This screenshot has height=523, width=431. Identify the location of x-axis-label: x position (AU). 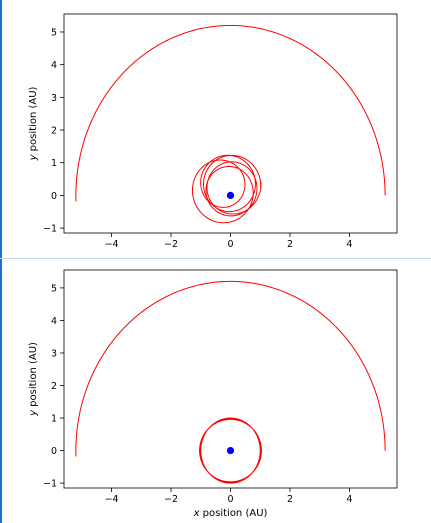
(230, 513).